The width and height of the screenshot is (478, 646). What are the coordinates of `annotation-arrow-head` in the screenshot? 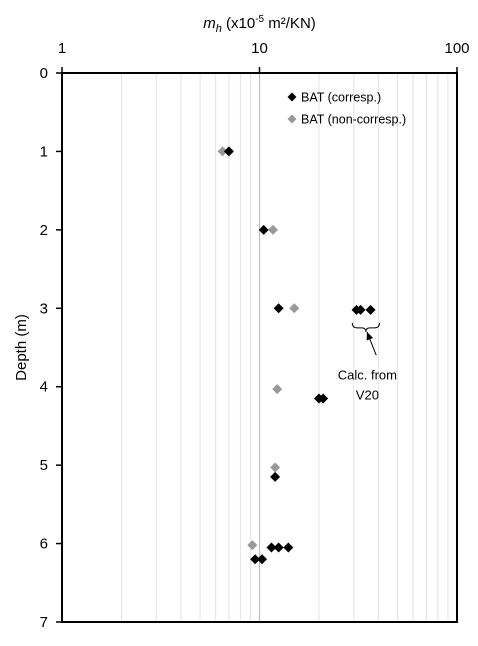 It's located at (370, 336).